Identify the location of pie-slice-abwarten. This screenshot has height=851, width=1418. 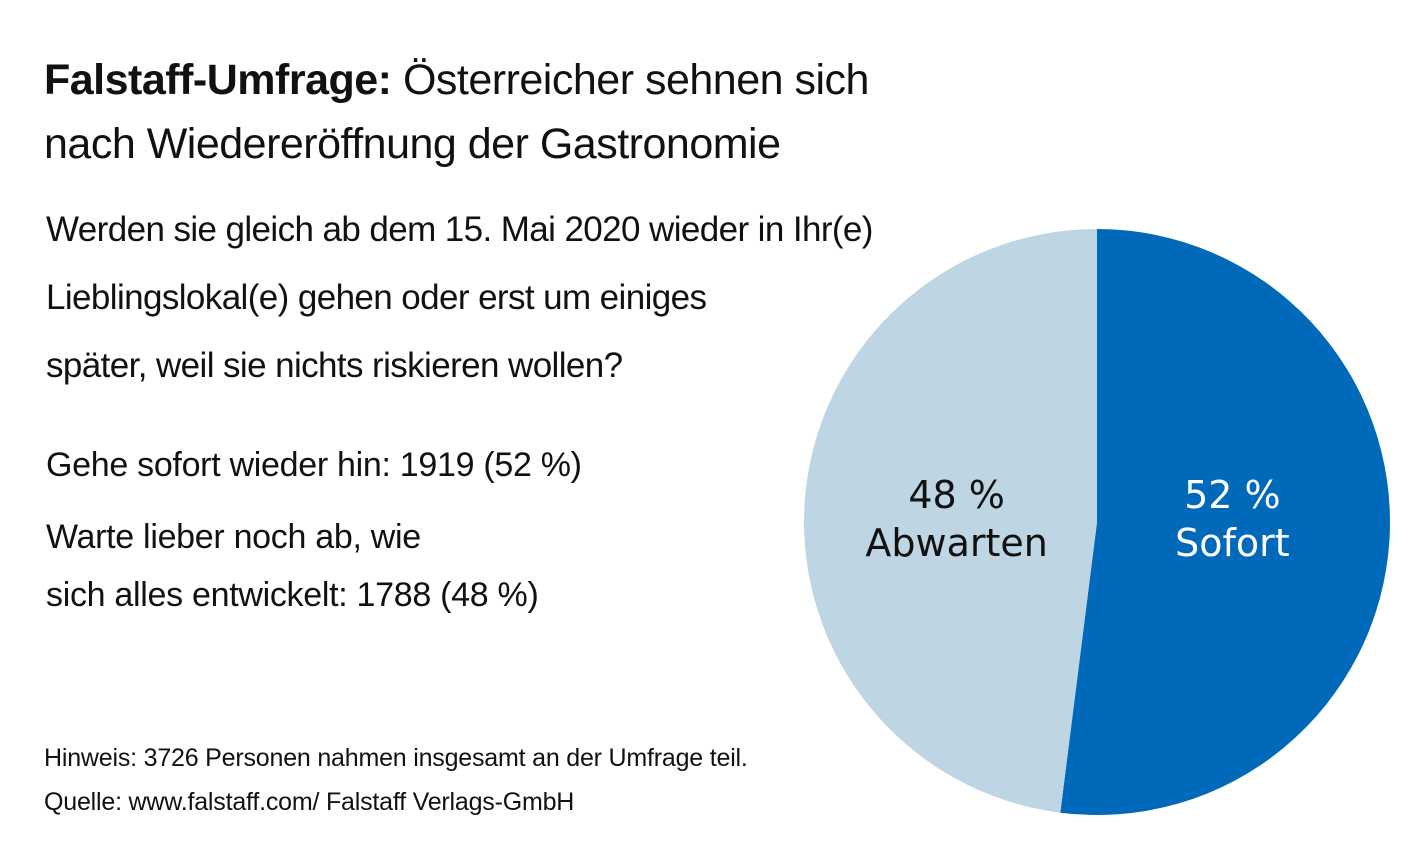
(950, 521).